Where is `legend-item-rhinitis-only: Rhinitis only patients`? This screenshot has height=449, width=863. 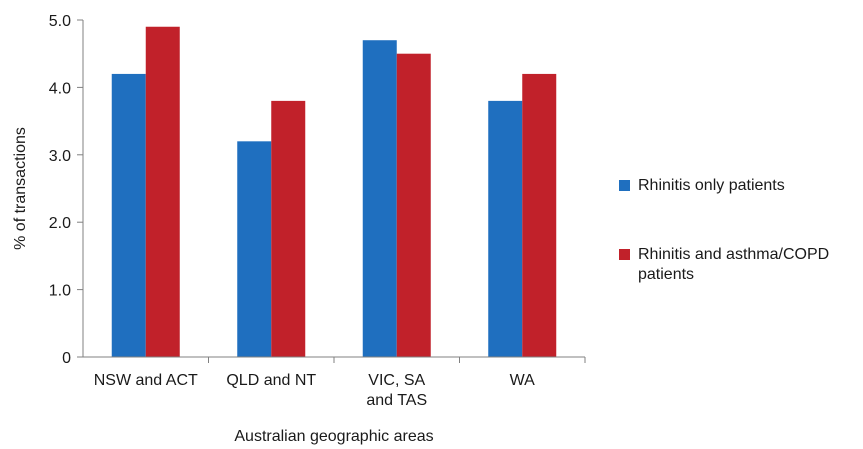 legend-item-rhinitis-only: Rhinitis only patients is located at coordinates (739, 186).